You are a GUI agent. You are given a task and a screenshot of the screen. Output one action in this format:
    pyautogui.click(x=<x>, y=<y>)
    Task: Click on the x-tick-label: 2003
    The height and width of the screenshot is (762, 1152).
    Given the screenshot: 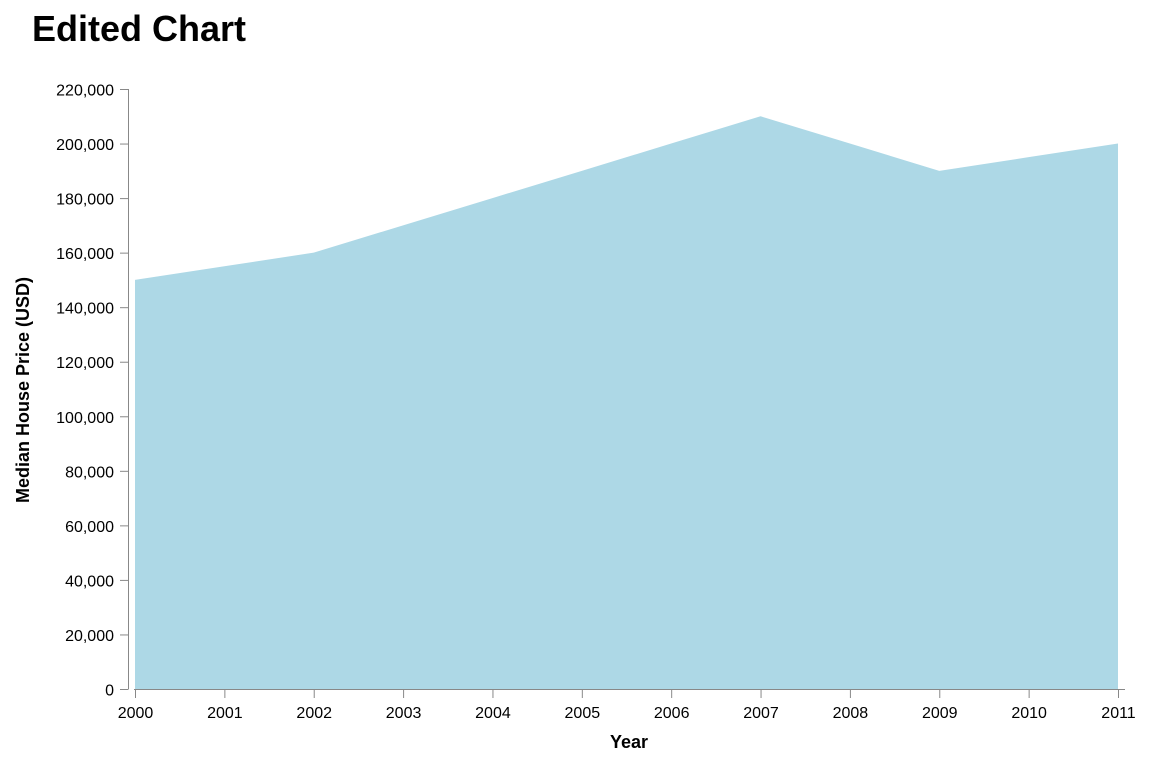 What is the action you would take?
    pyautogui.click(x=404, y=713)
    